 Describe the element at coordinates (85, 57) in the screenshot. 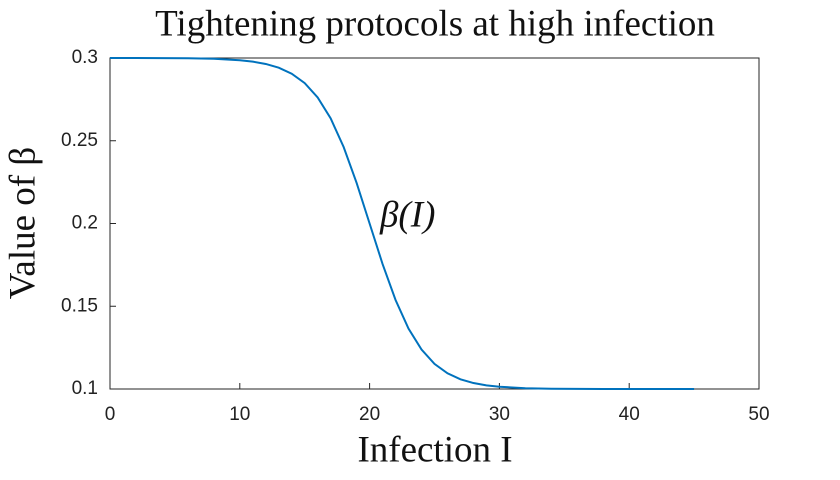

I see `y-tick-label: 0.3` at that location.